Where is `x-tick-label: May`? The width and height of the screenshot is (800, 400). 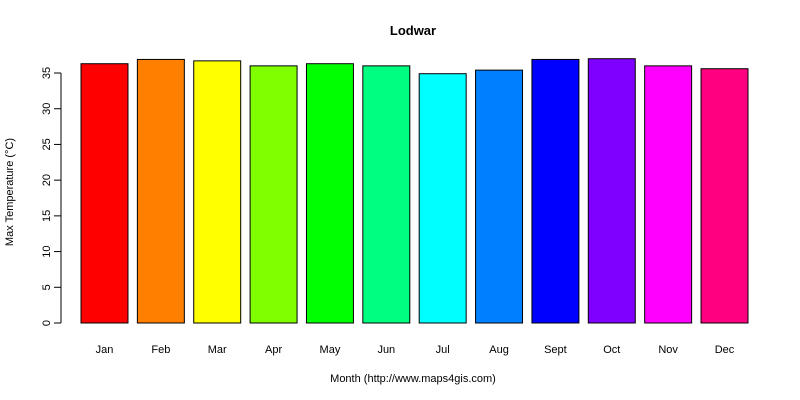
x-tick-label: May is located at coordinates (330, 350).